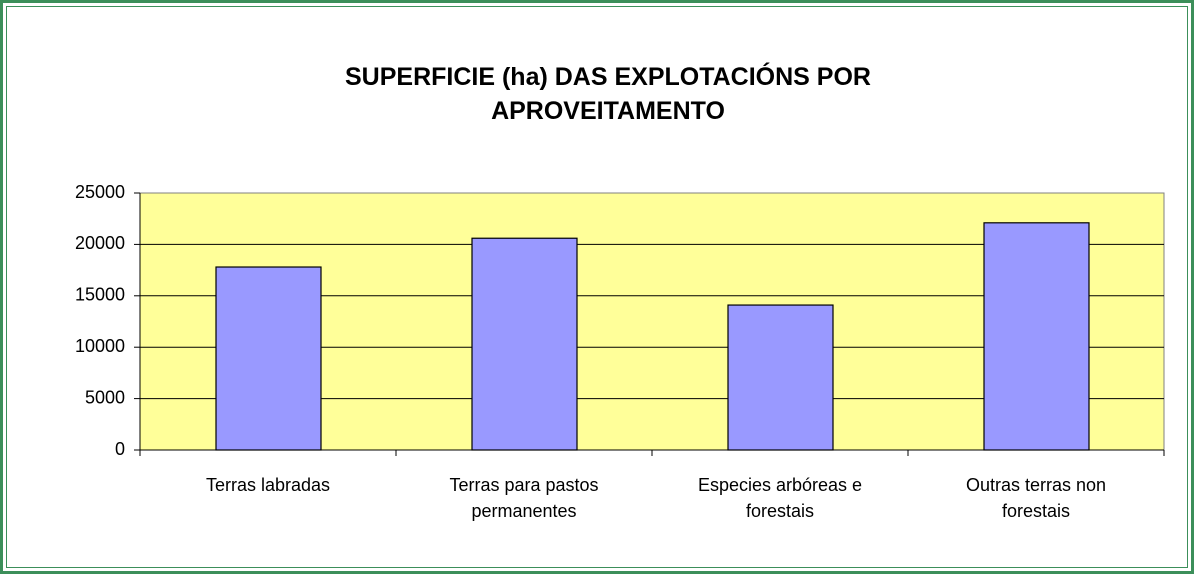  Describe the element at coordinates (120, 449) in the screenshot. I see `y-tick-label: 0` at that location.